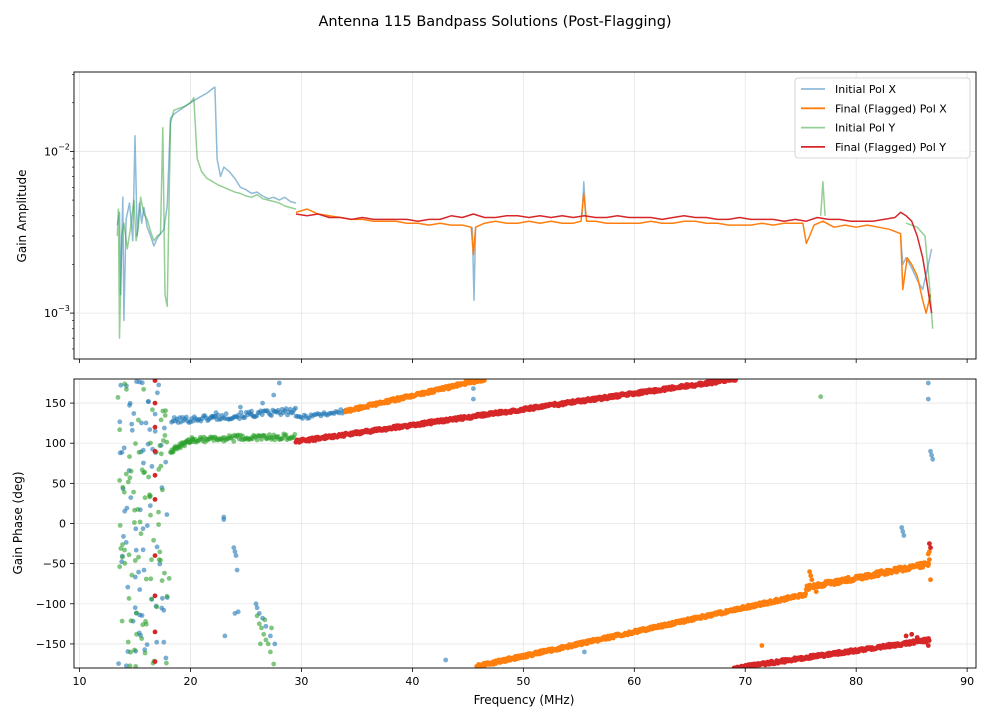 Image resolution: width=990 pixels, height=724 pixels. What do you see at coordinates (51, 604) in the screenshot?
I see `phase-ytick-label--100: −100` at bounding box center [51, 604].